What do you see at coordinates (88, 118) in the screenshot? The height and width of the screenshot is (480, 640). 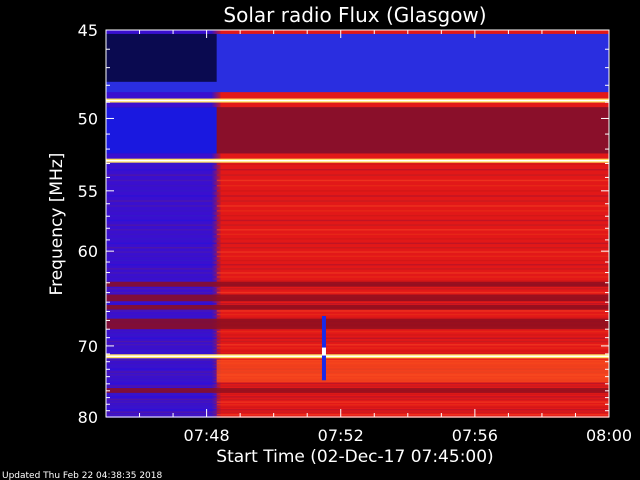 I see `y-tick-label: 50` at bounding box center [88, 118].